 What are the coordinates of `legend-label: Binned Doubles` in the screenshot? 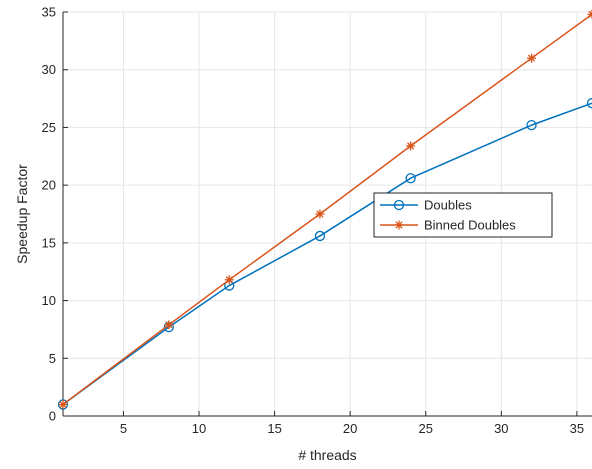 It's located at (470, 225).